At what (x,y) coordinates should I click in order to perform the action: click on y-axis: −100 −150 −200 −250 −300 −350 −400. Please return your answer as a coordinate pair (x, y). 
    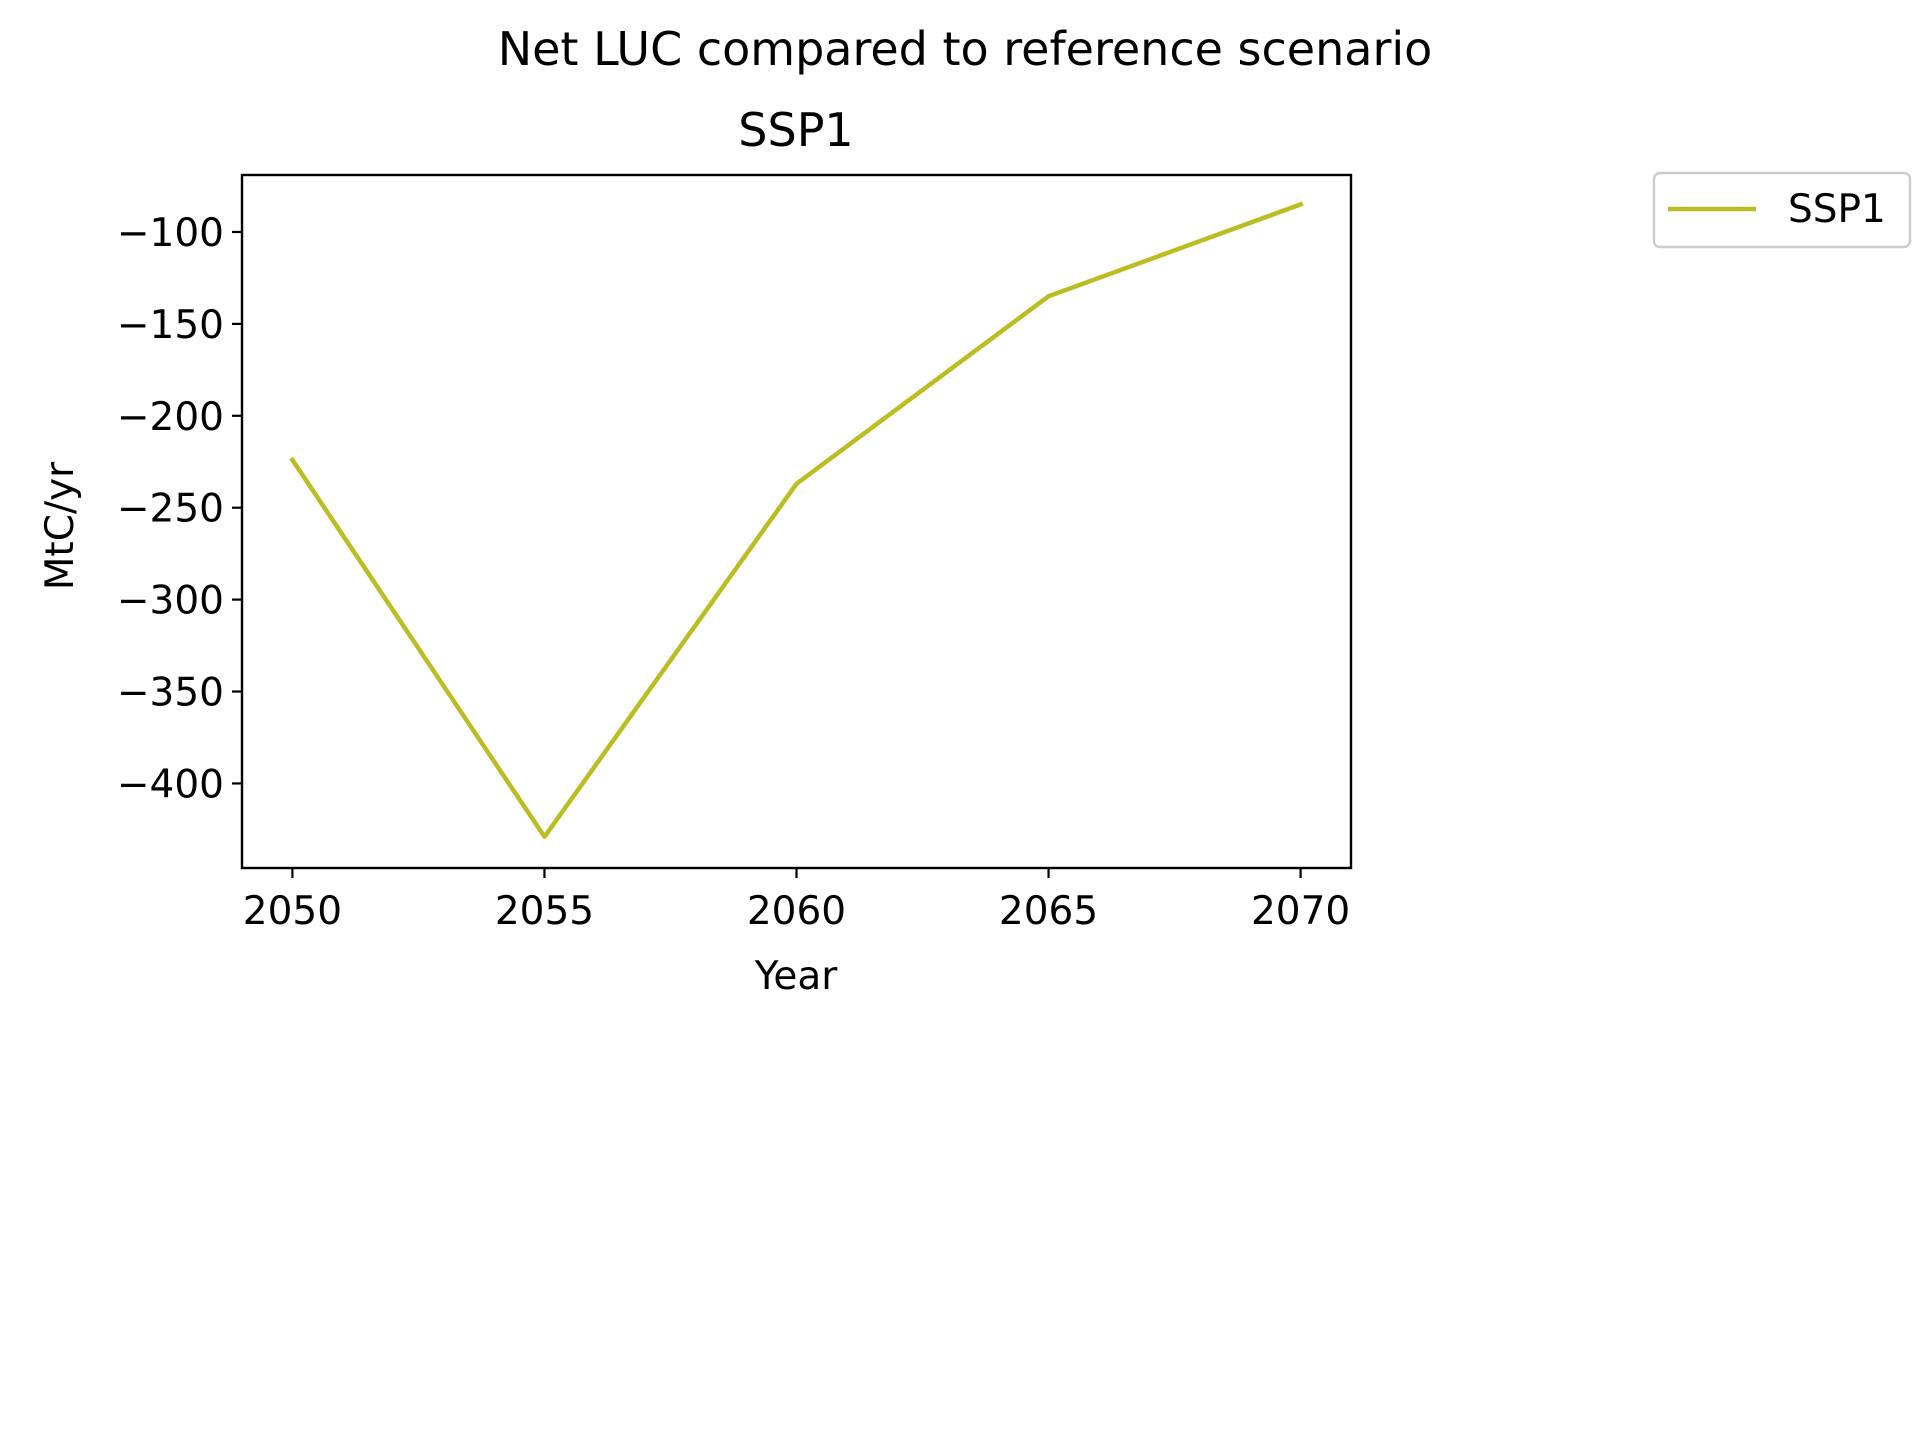
    Looking at the image, I should click on (179, 509).